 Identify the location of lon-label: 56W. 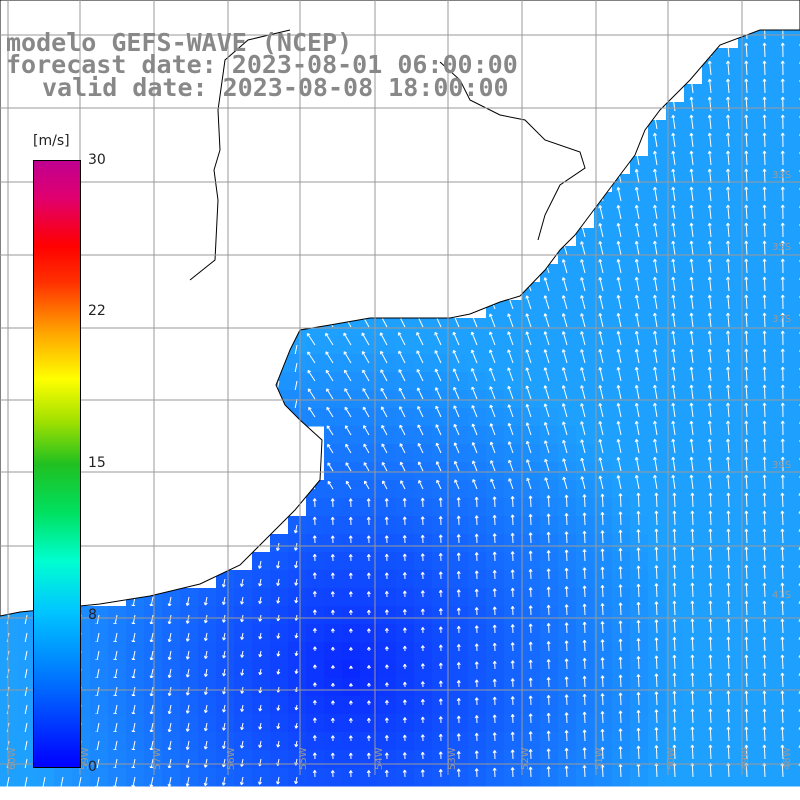
(231, 758).